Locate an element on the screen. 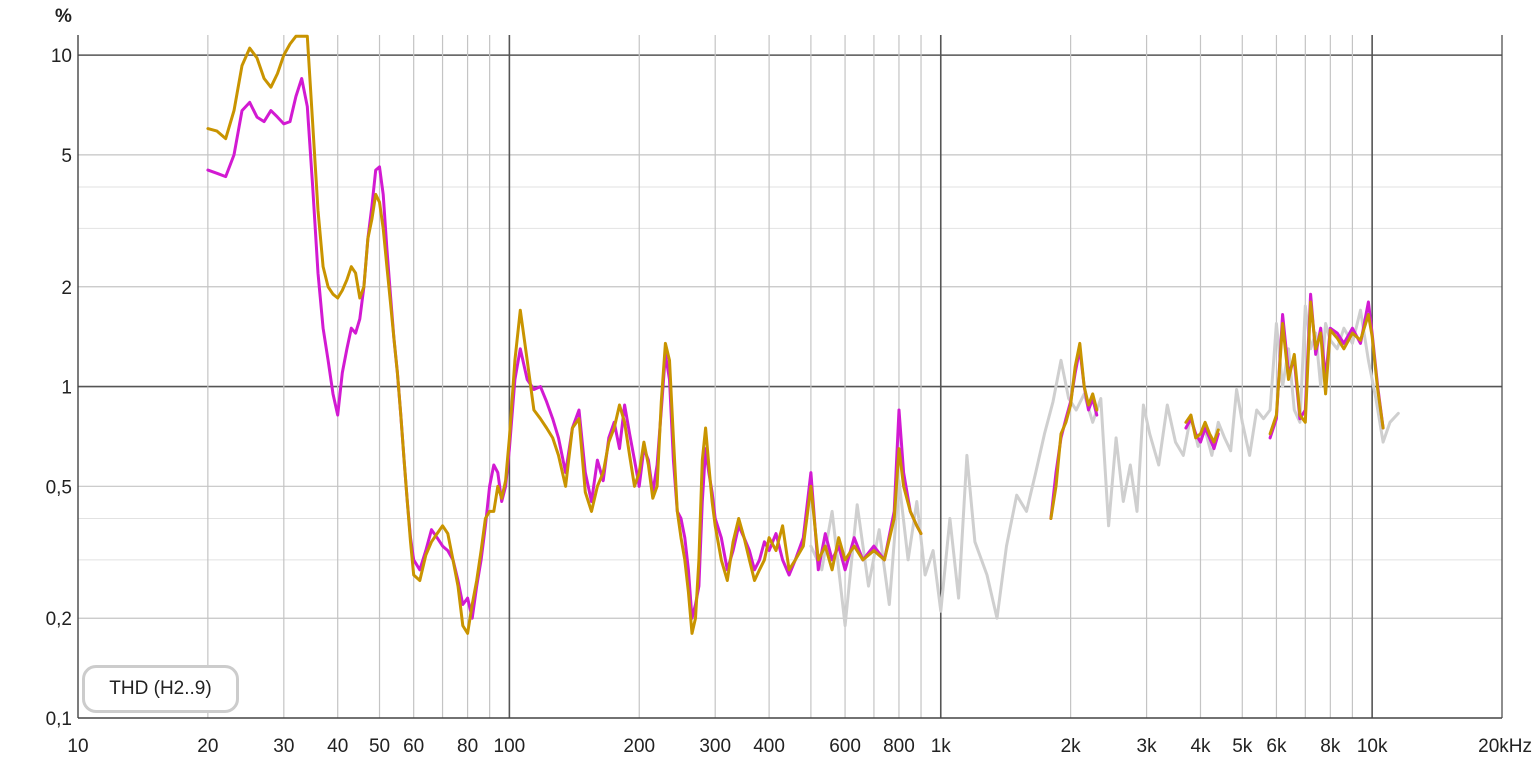  y-tick-label: 0,2 is located at coordinates (59, 619).